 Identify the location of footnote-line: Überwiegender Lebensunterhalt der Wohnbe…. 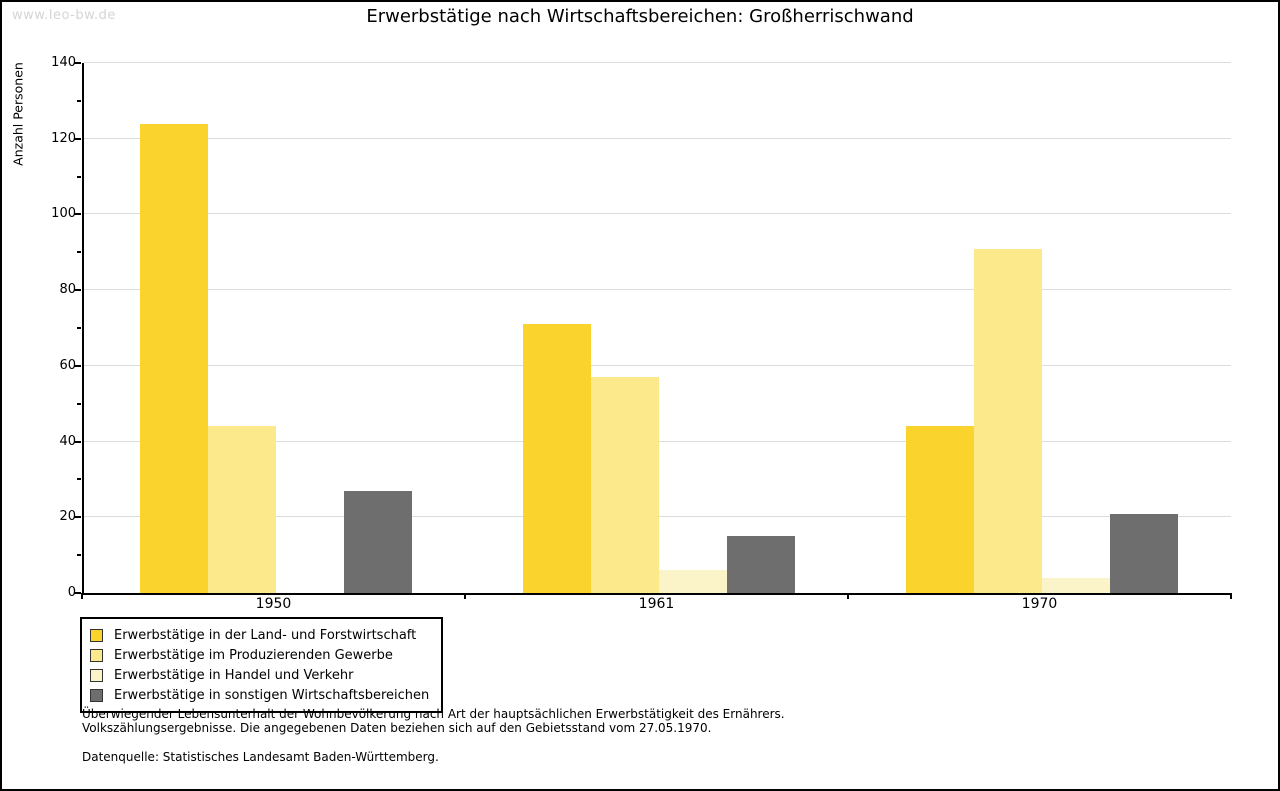
(433, 714).